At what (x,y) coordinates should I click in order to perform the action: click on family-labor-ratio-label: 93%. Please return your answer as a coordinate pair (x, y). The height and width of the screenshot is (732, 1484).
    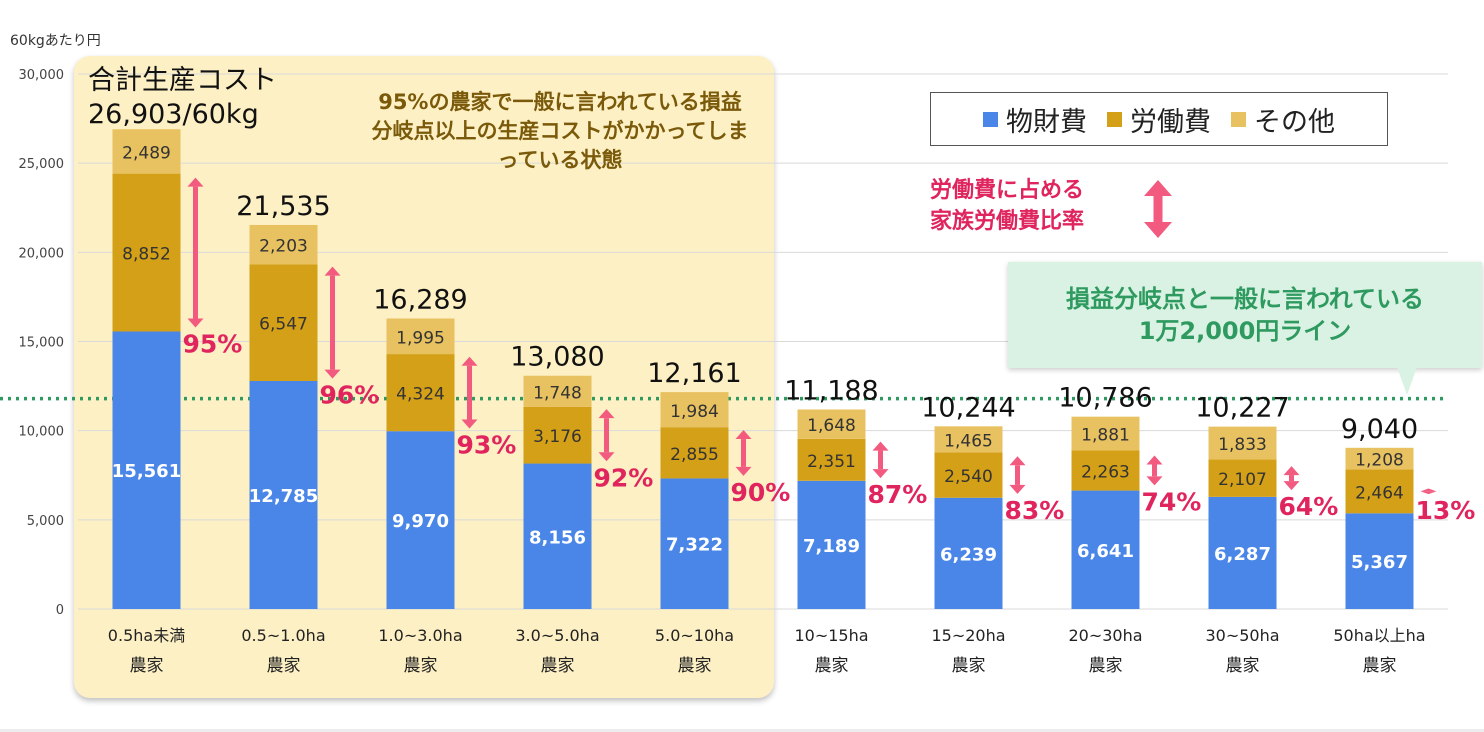
    Looking at the image, I should click on (487, 445).